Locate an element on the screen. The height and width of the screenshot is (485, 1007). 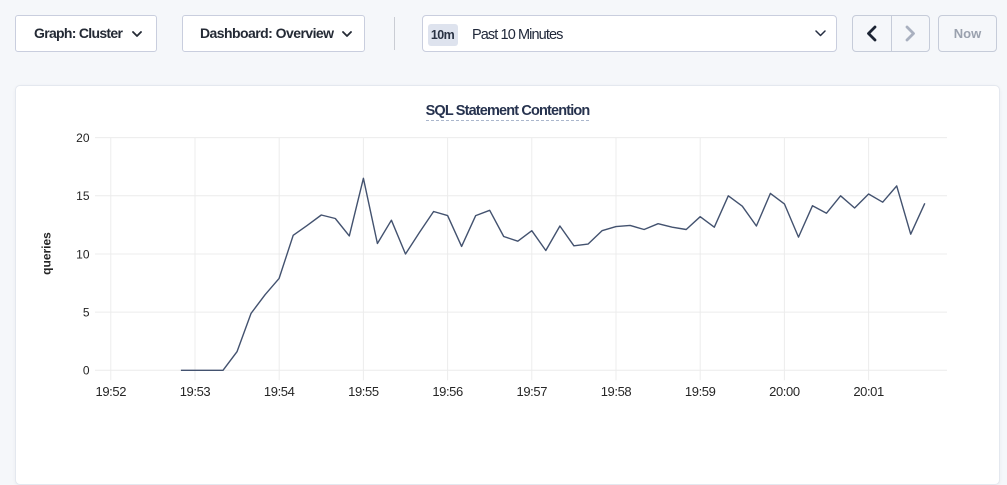
svg-text: 19:53 is located at coordinates (195, 391).